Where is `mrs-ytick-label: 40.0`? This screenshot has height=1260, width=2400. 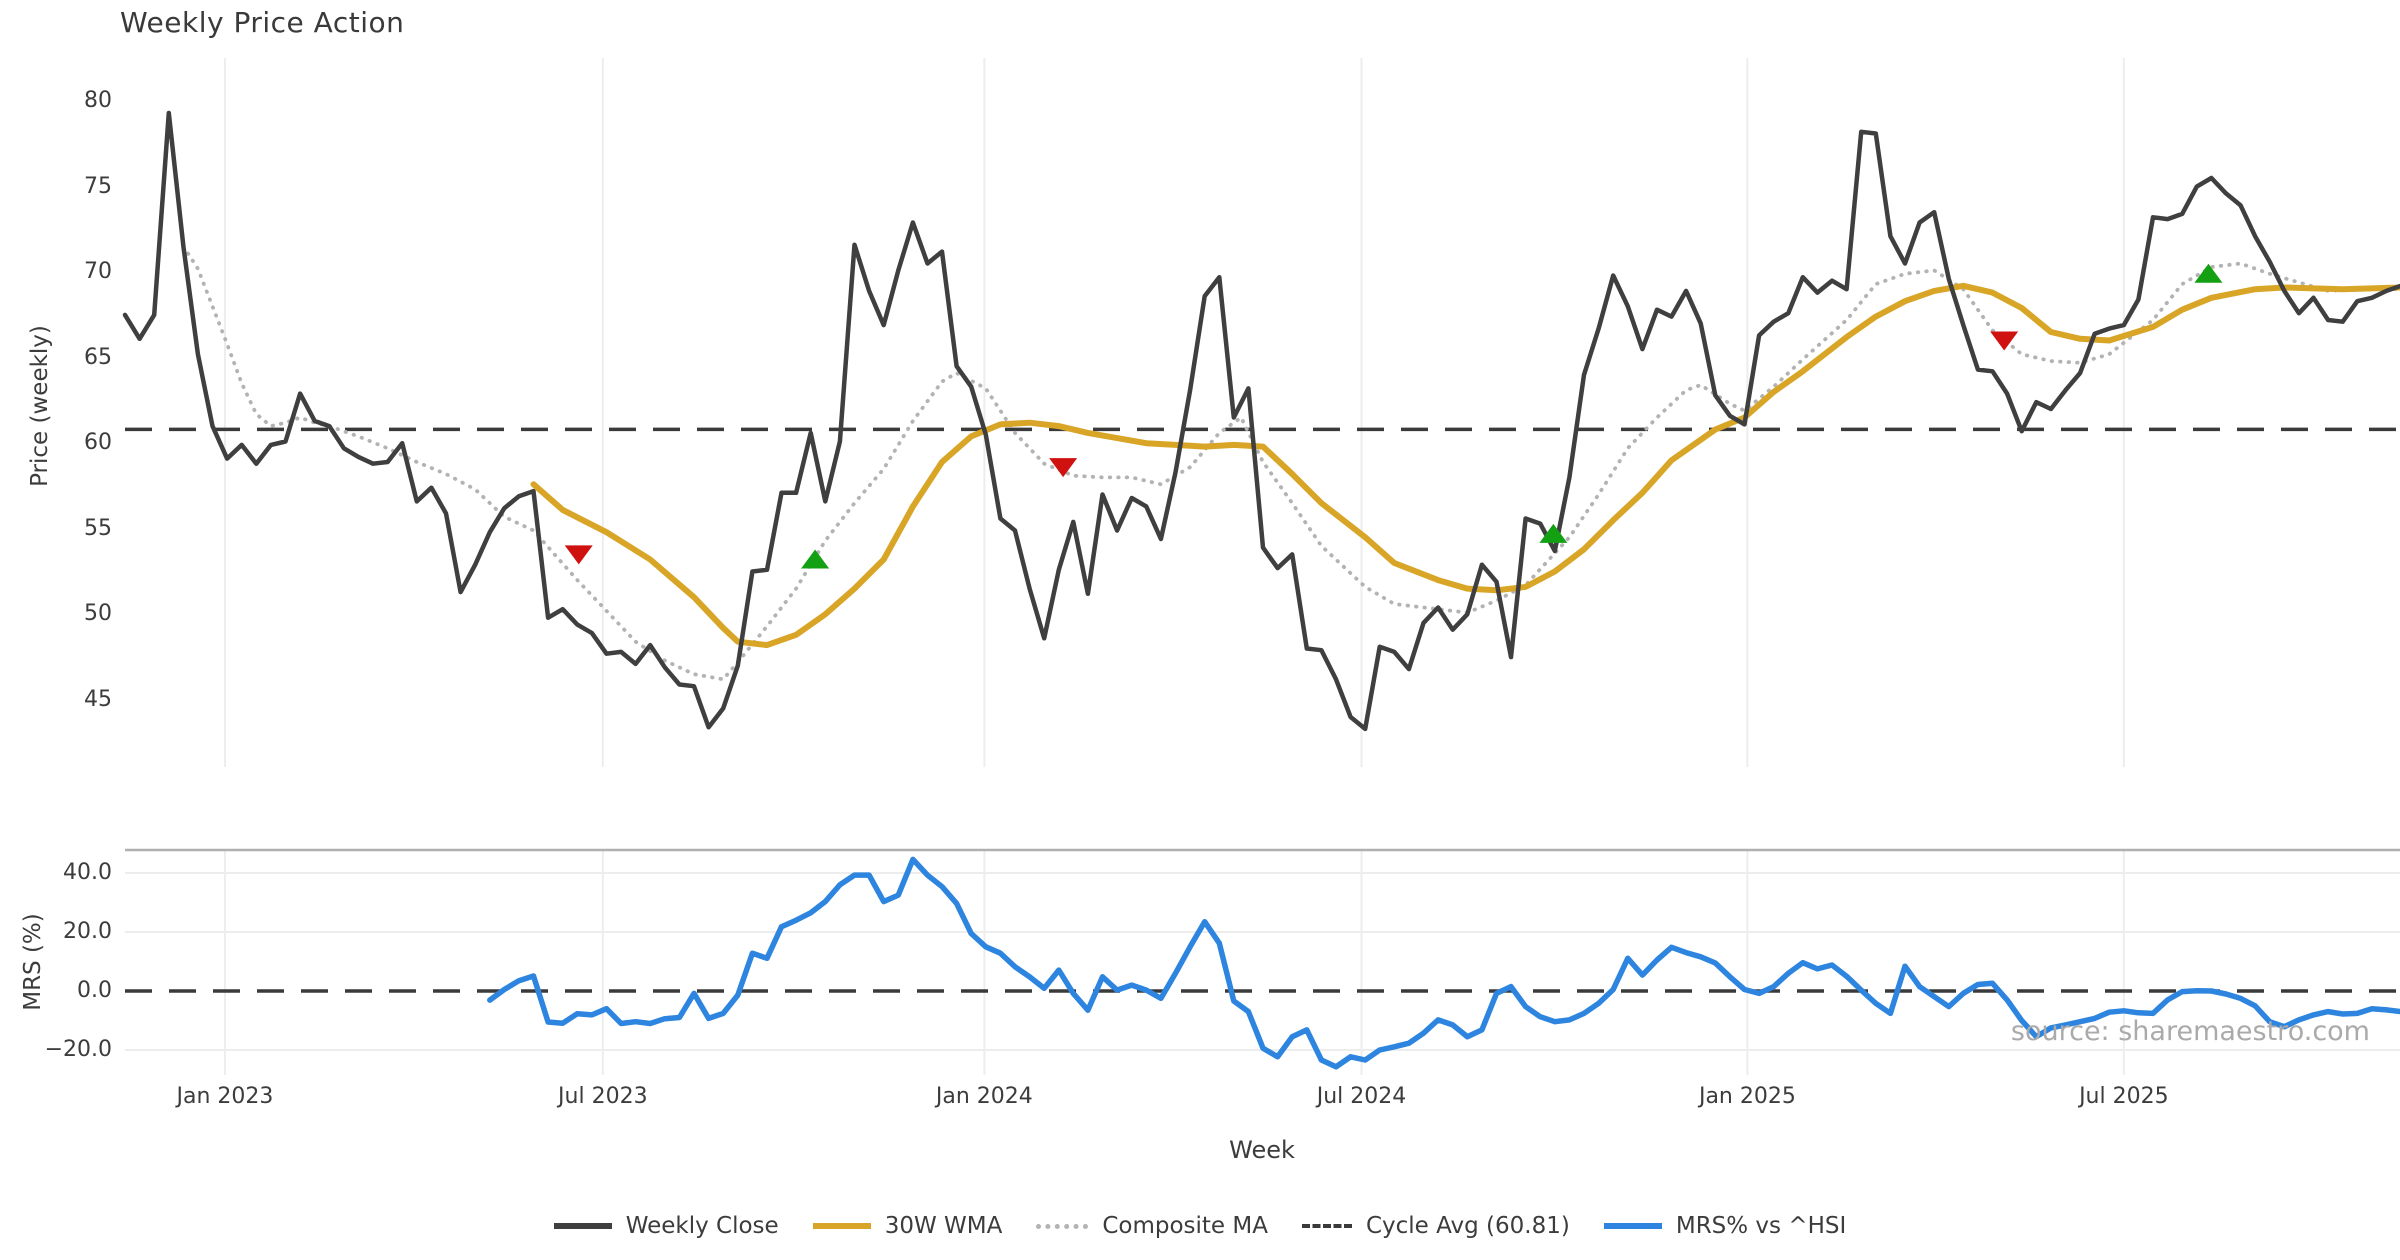
mrs-ytick-label: 40.0 is located at coordinates (87, 872).